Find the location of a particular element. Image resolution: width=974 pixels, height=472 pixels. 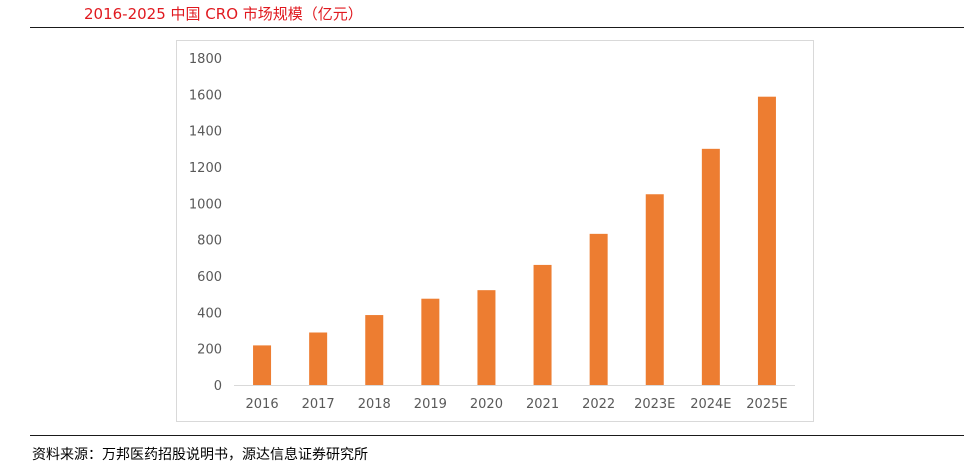

bar-2025E is located at coordinates (766, 240).